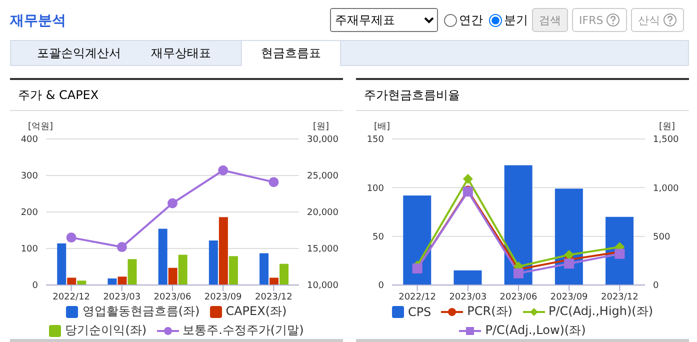  Describe the element at coordinates (323, 177) in the screenshot. I see `y2-tick-label: 25,000` at that location.